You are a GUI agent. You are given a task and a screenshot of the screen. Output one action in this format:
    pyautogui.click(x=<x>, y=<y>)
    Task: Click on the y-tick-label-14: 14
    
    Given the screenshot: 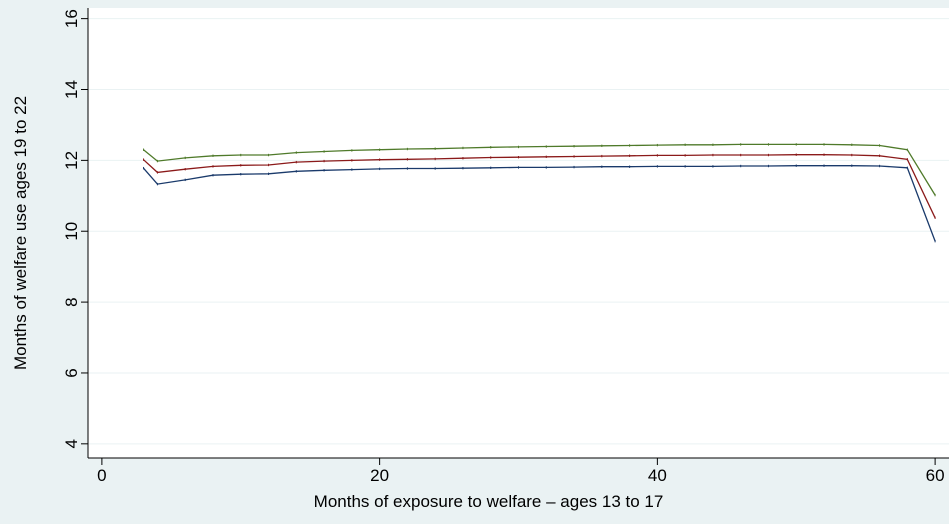 What is the action you would take?
    pyautogui.click(x=71, y=89)
    